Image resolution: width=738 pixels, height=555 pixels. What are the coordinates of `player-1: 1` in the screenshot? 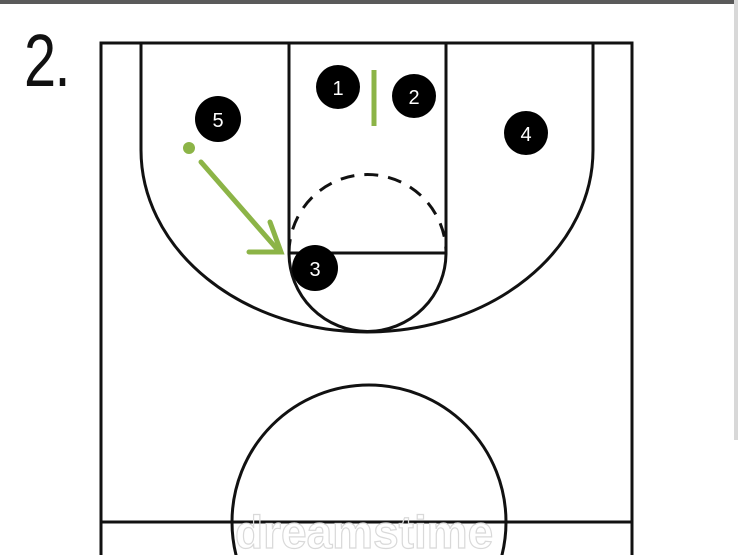 It's located at (338, 87).